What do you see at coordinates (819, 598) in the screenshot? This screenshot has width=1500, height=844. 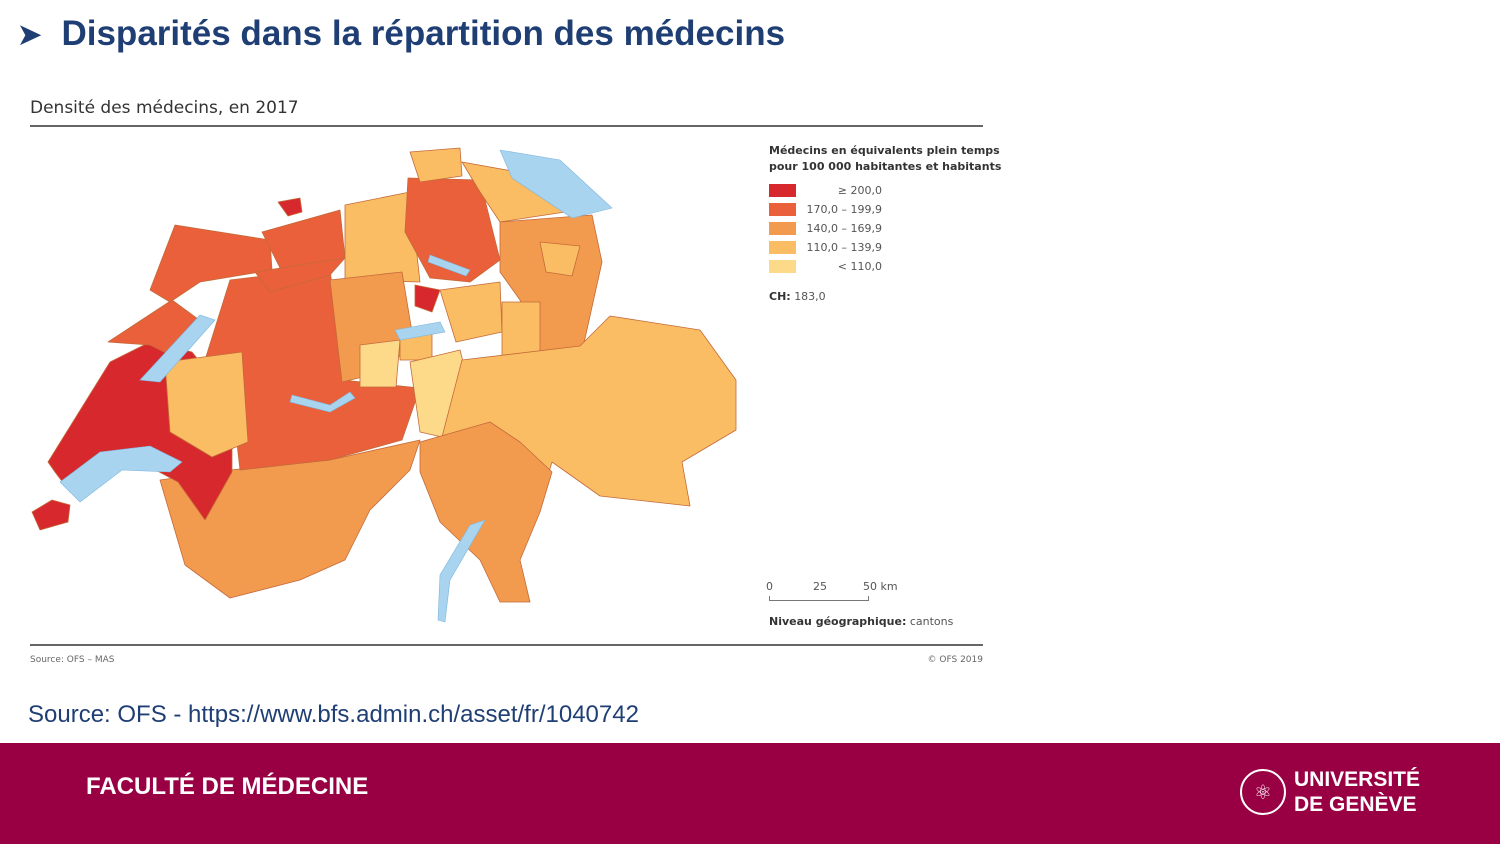 I see `scale-line` at bounding box center [819, 598].